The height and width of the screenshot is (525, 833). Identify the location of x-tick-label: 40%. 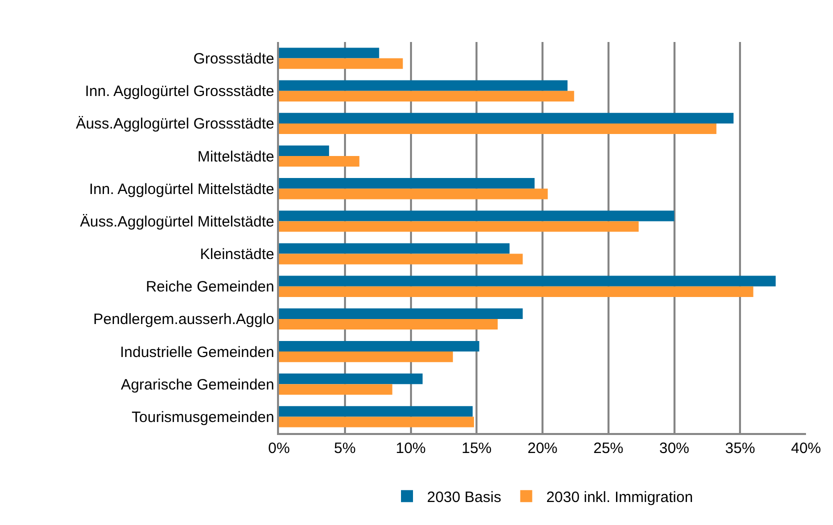
(806, 448).